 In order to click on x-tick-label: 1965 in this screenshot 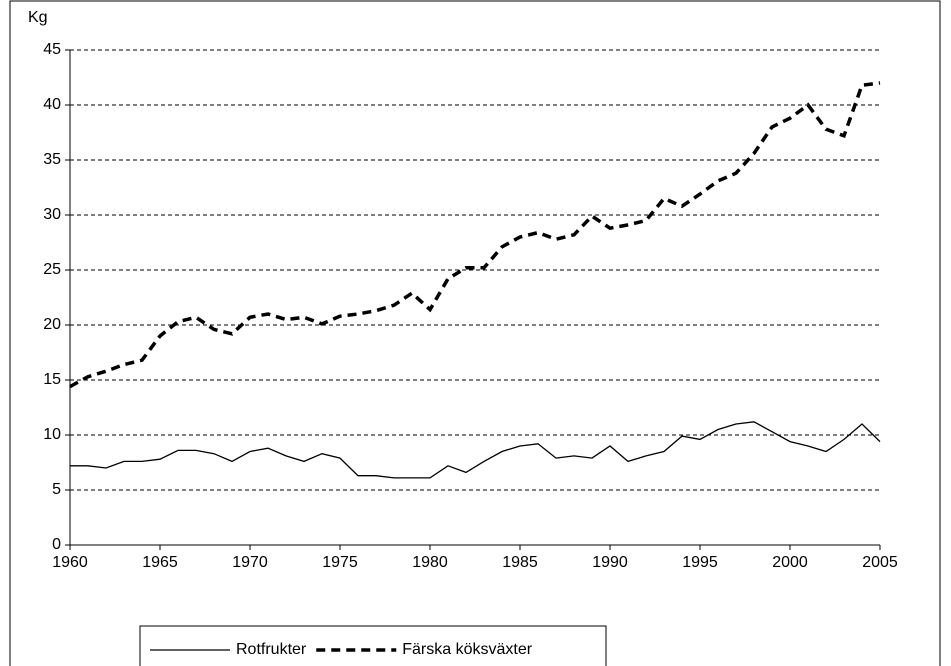, I will do `click(160, 562)`.